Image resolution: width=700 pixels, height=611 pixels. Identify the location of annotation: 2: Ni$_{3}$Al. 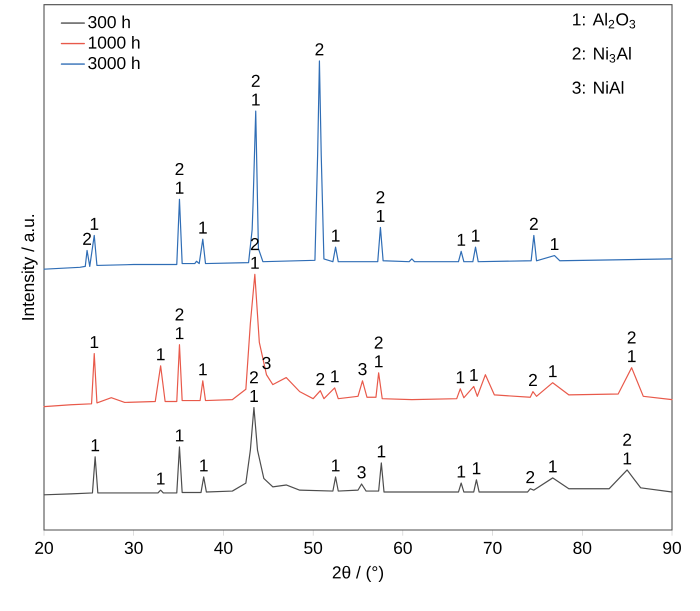
(601, 54).